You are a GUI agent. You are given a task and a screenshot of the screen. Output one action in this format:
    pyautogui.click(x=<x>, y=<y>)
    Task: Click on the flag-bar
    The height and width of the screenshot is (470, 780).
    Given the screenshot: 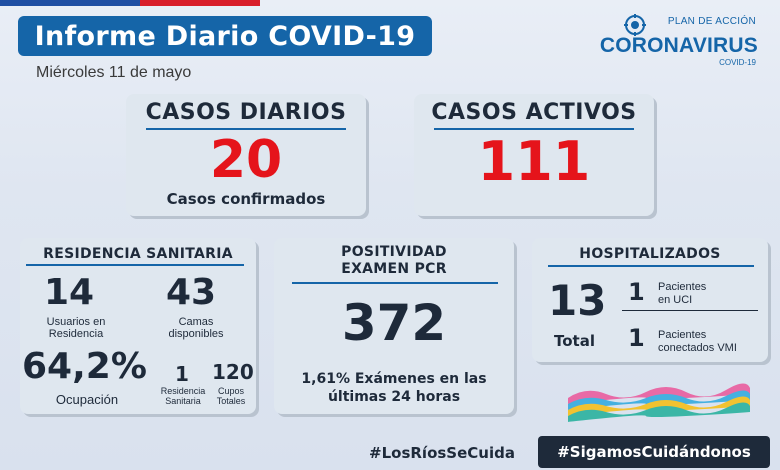 What is the action you would take?
    pyautogui.click(x=130, y=3)
    